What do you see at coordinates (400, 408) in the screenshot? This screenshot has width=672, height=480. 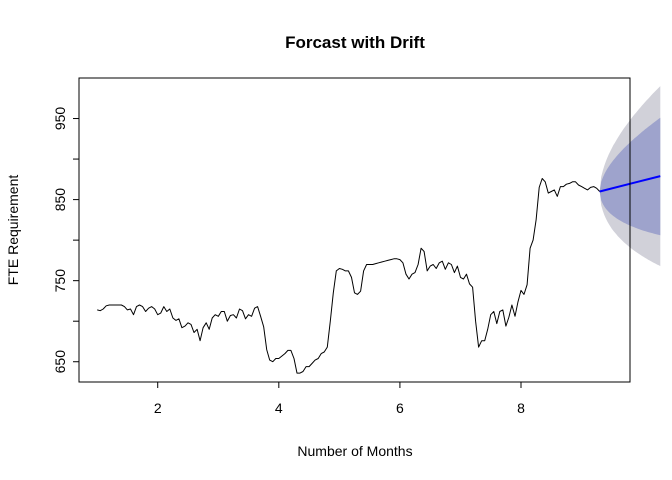 I see `x-tick-label: 6` at bounding box center [400, 408].